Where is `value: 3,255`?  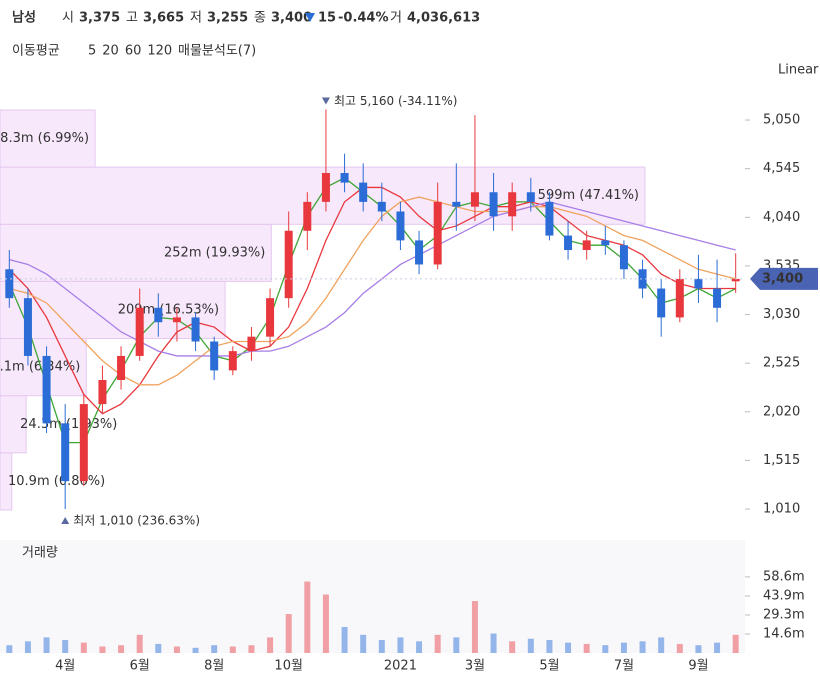
value: 3,255 is located at coordinates (227, 18).